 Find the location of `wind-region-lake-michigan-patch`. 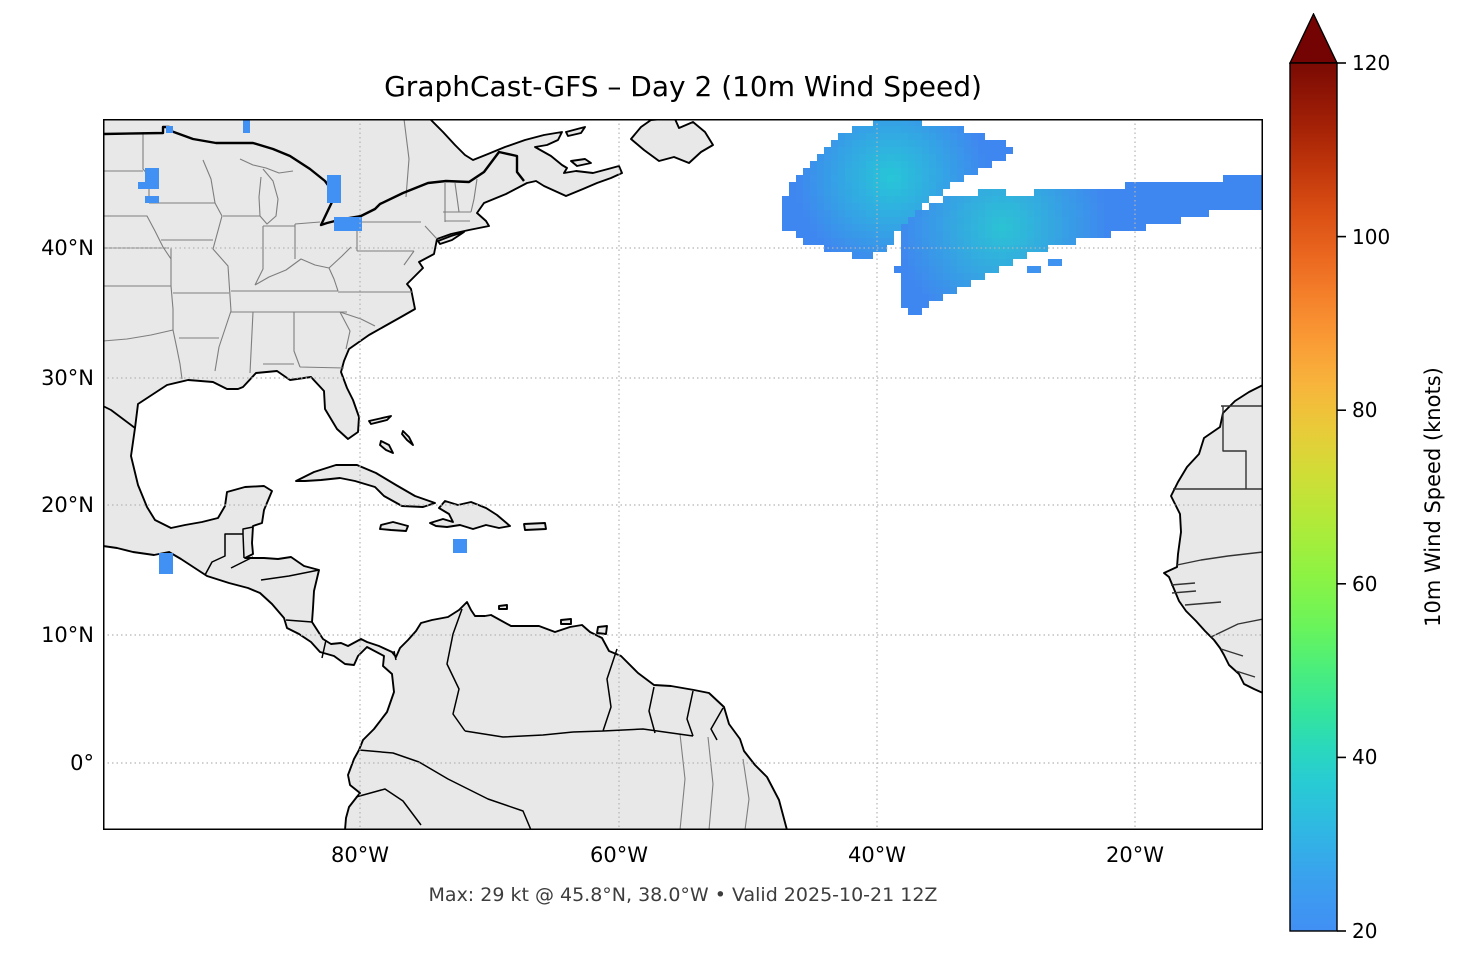

wind-region-lake-michigan-patch is located at coordinates (334, 189).